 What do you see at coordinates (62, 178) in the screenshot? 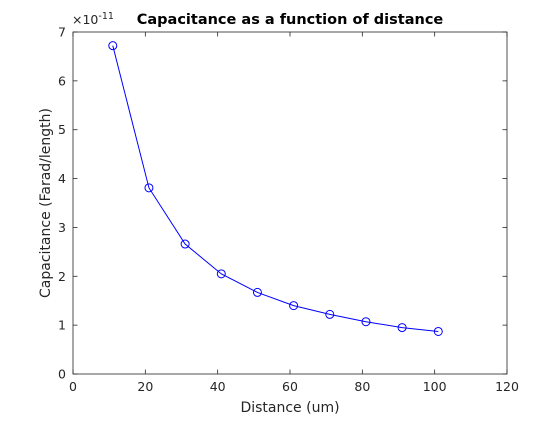
I see `y-tick-label: 4` at bounding box center [62, 178].